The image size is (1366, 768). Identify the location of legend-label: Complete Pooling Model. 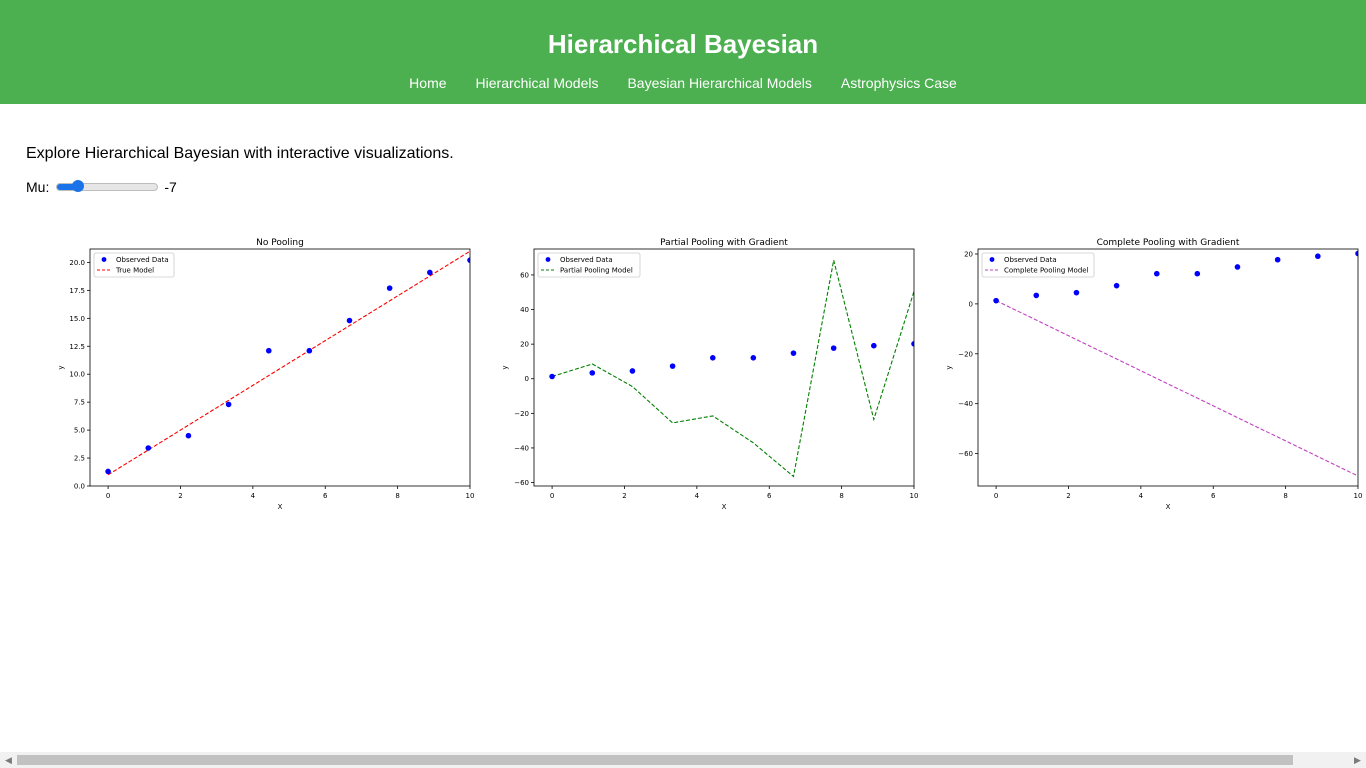
(1046, 271).